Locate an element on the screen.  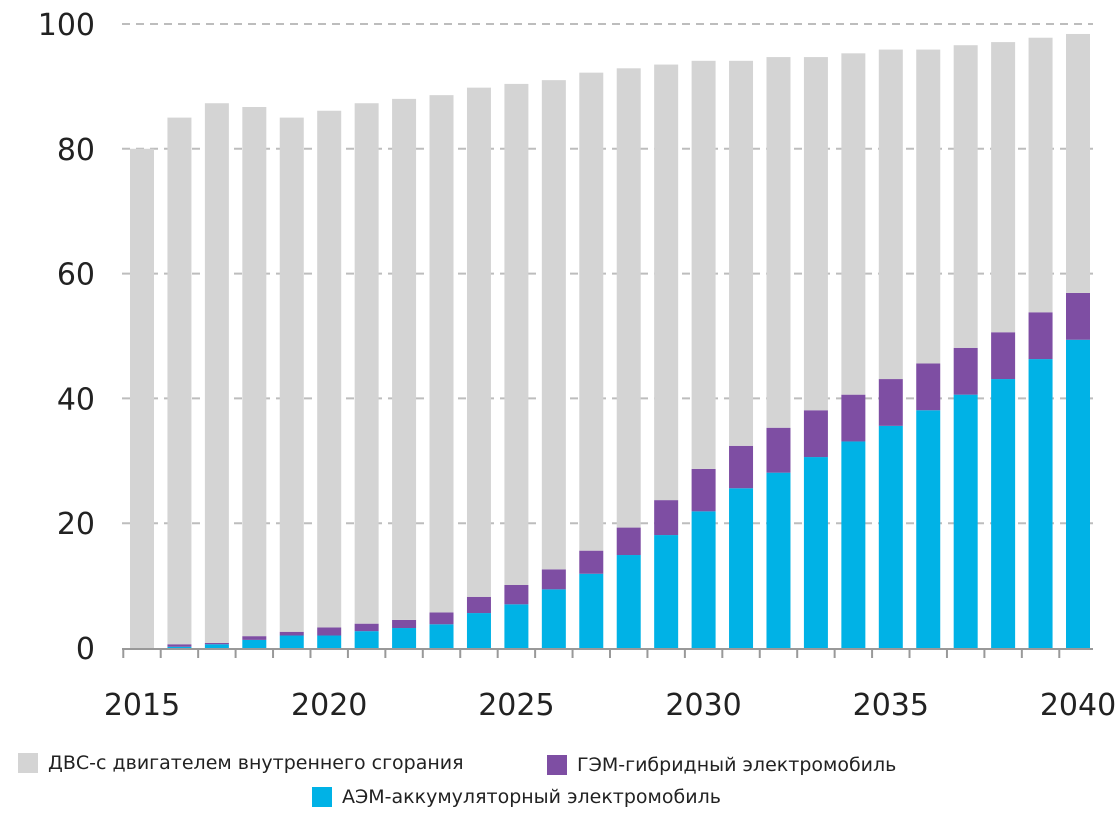
bar-stack-2039 is located at coordinates (1040, 342).